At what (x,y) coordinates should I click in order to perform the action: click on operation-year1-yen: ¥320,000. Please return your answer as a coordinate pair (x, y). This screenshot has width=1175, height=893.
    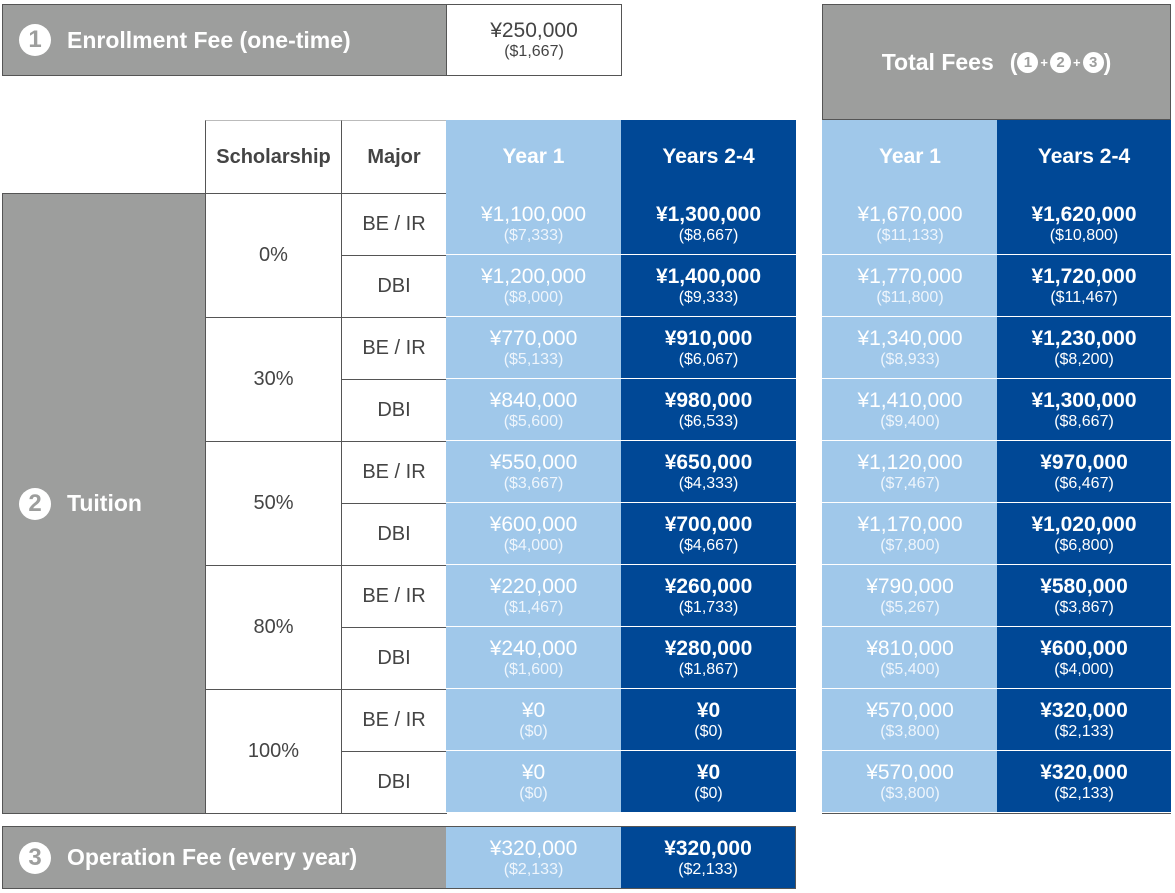
    Looking at the image, I should click on (533, 848).